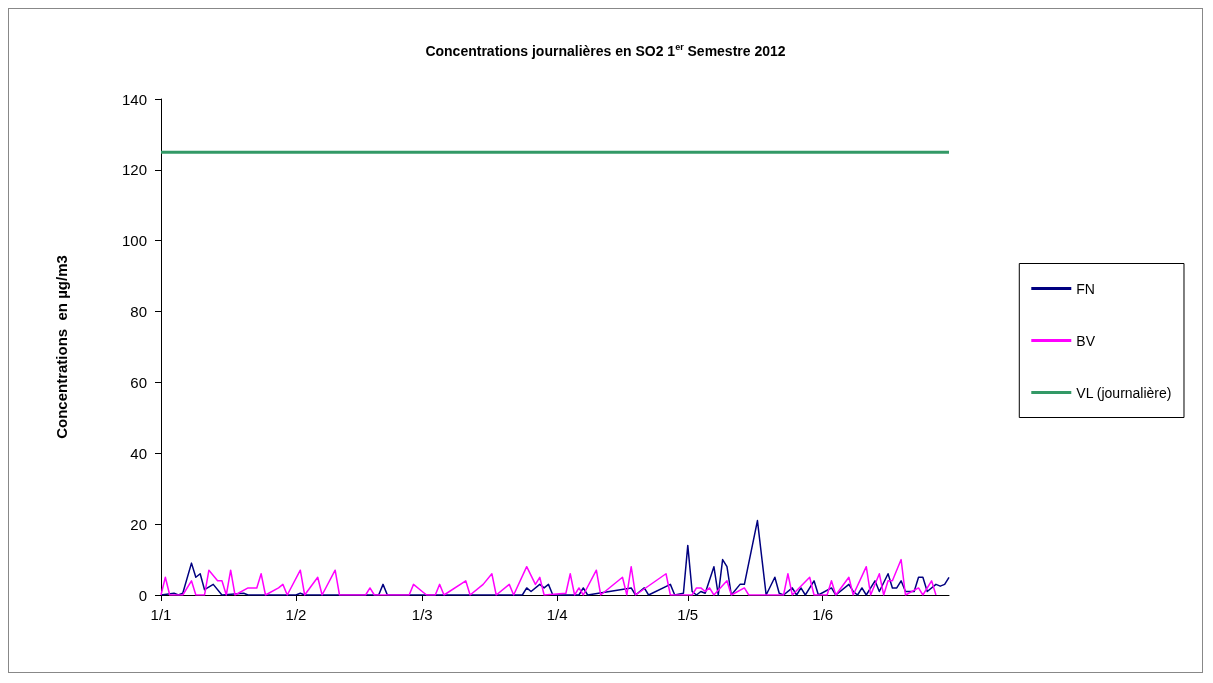  What do you see at coordinates (138, 524) in the screenshot?
I see `y-tick-label: 20` at bounding box center [138, 524].